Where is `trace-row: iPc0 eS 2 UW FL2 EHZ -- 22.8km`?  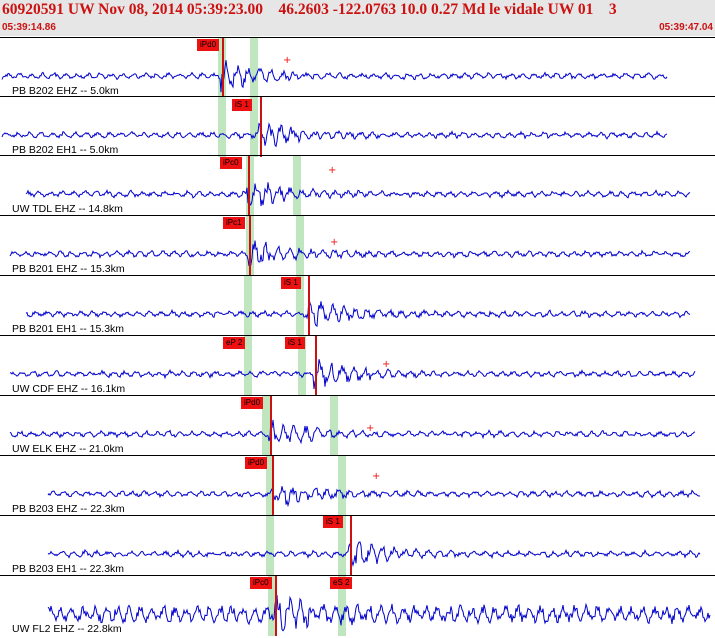
trace-row: iPc0 eS 2 UW FL2 EHZ -- 22.8km is located at coordinates (357, 605).